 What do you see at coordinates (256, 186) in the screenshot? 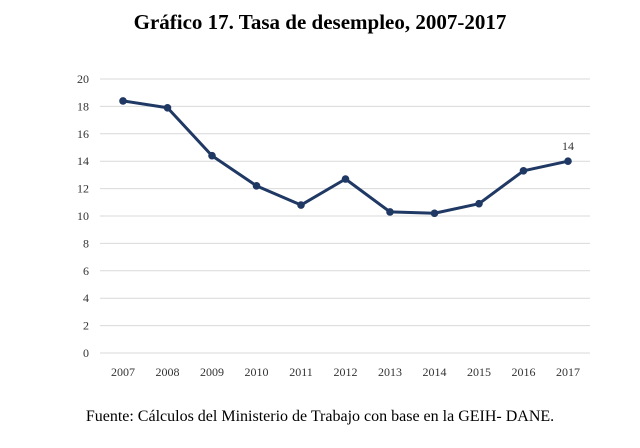
I see `data-point-2010` at bounding box center [256, 186].